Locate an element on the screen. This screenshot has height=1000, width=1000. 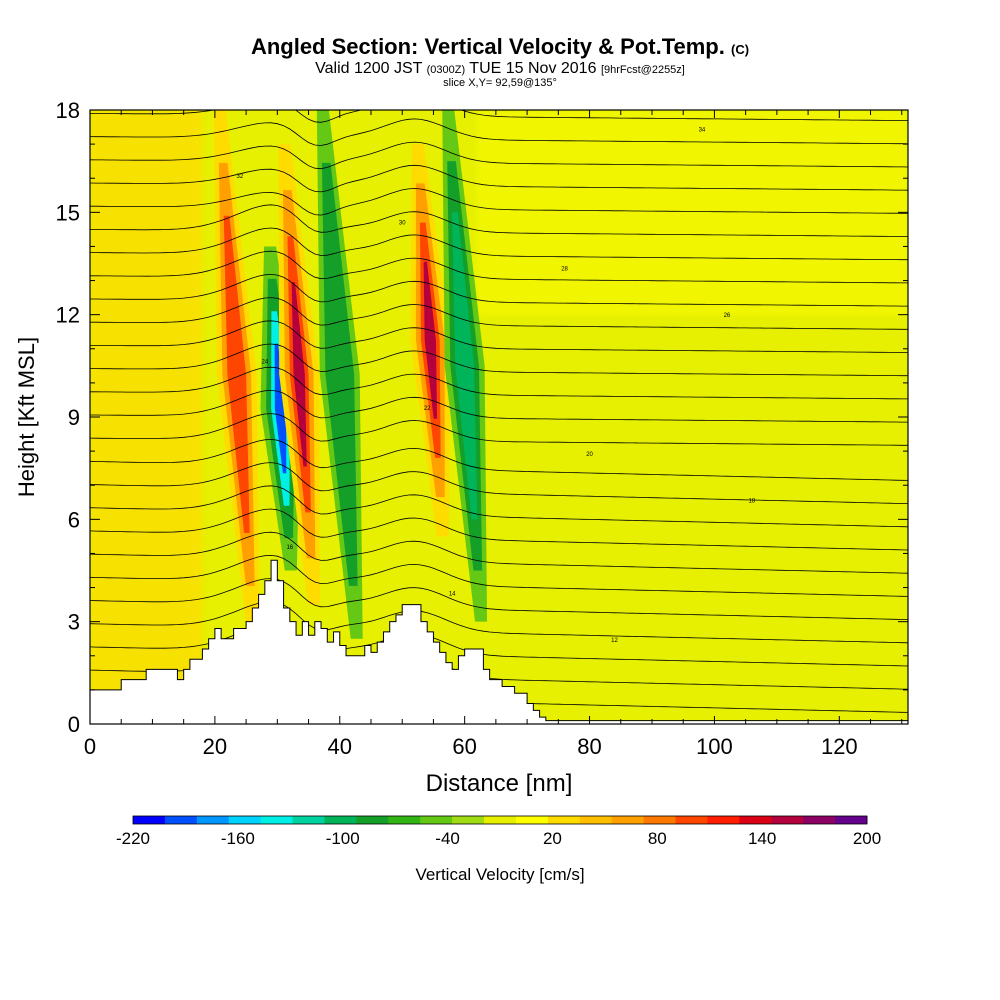
theta-contour-label: 22 is located at coordinates (427, 409).